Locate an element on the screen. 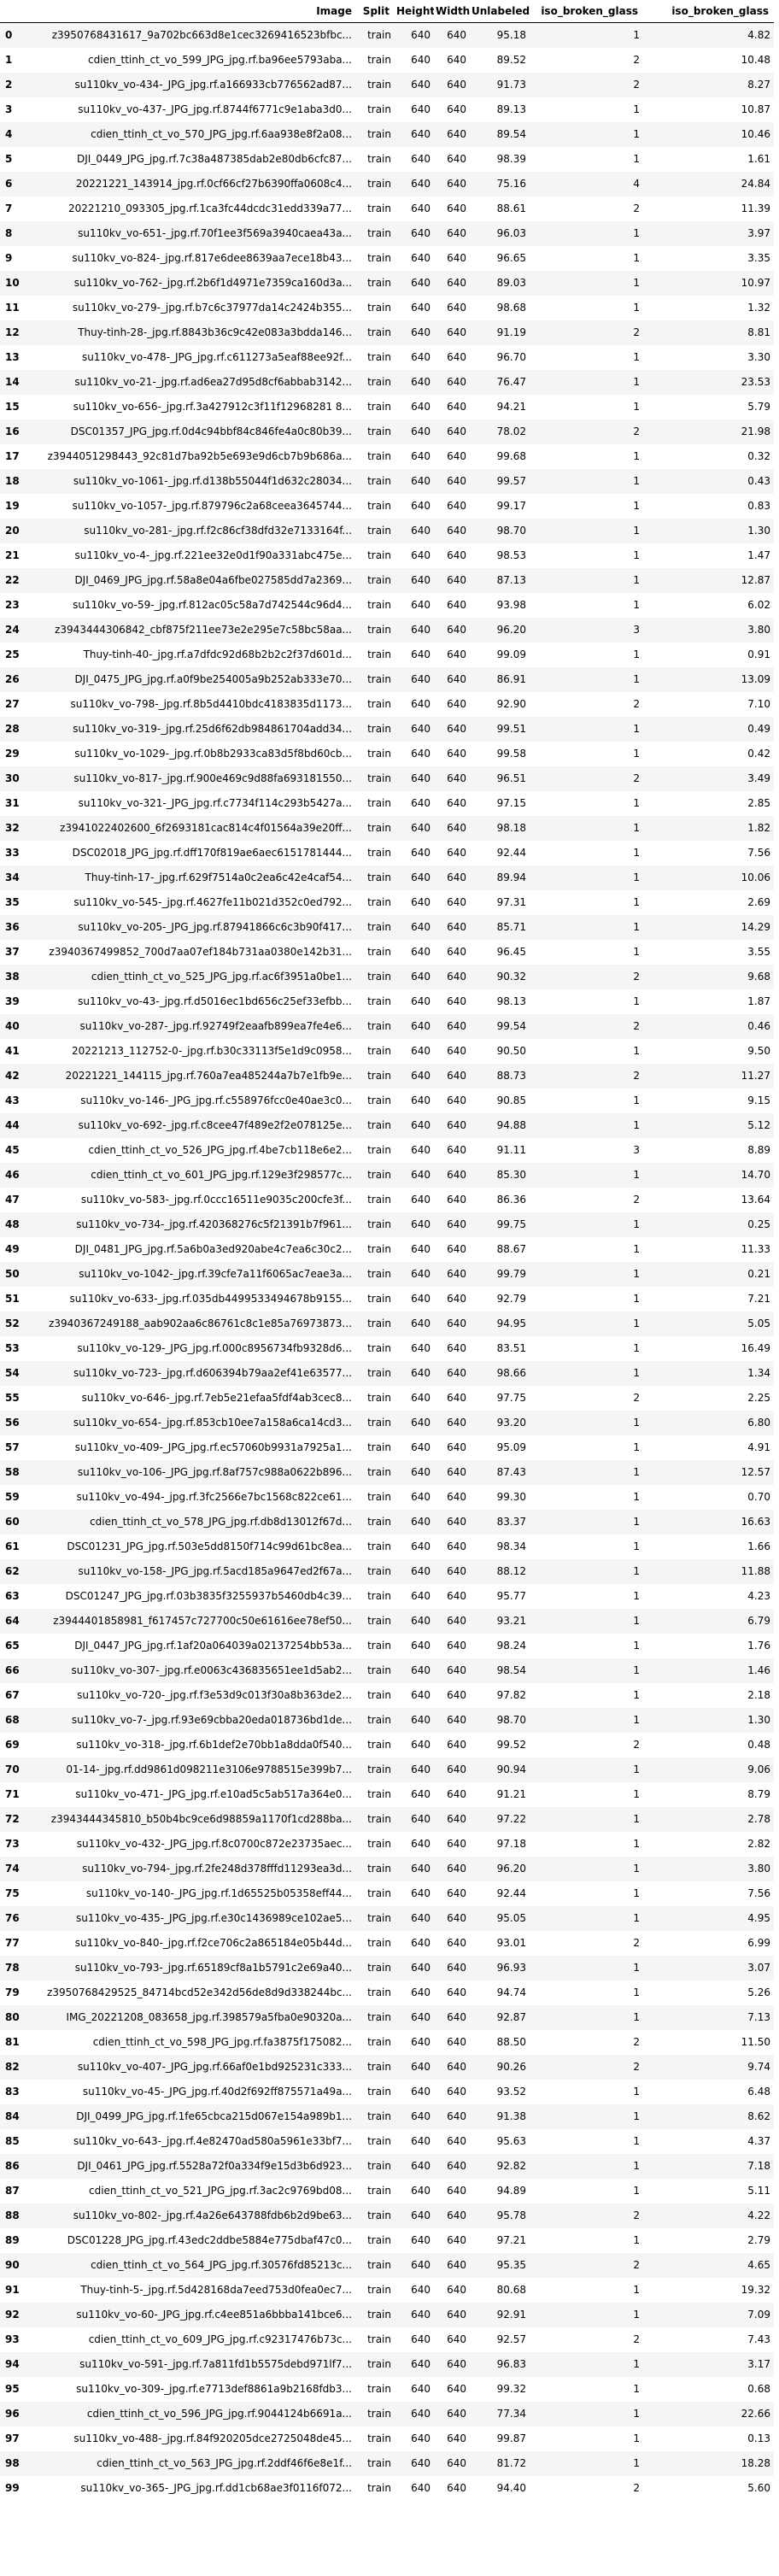 This screenshot has height=2576, width=779. row-index: 83 is located at coordinates (12, 2092).